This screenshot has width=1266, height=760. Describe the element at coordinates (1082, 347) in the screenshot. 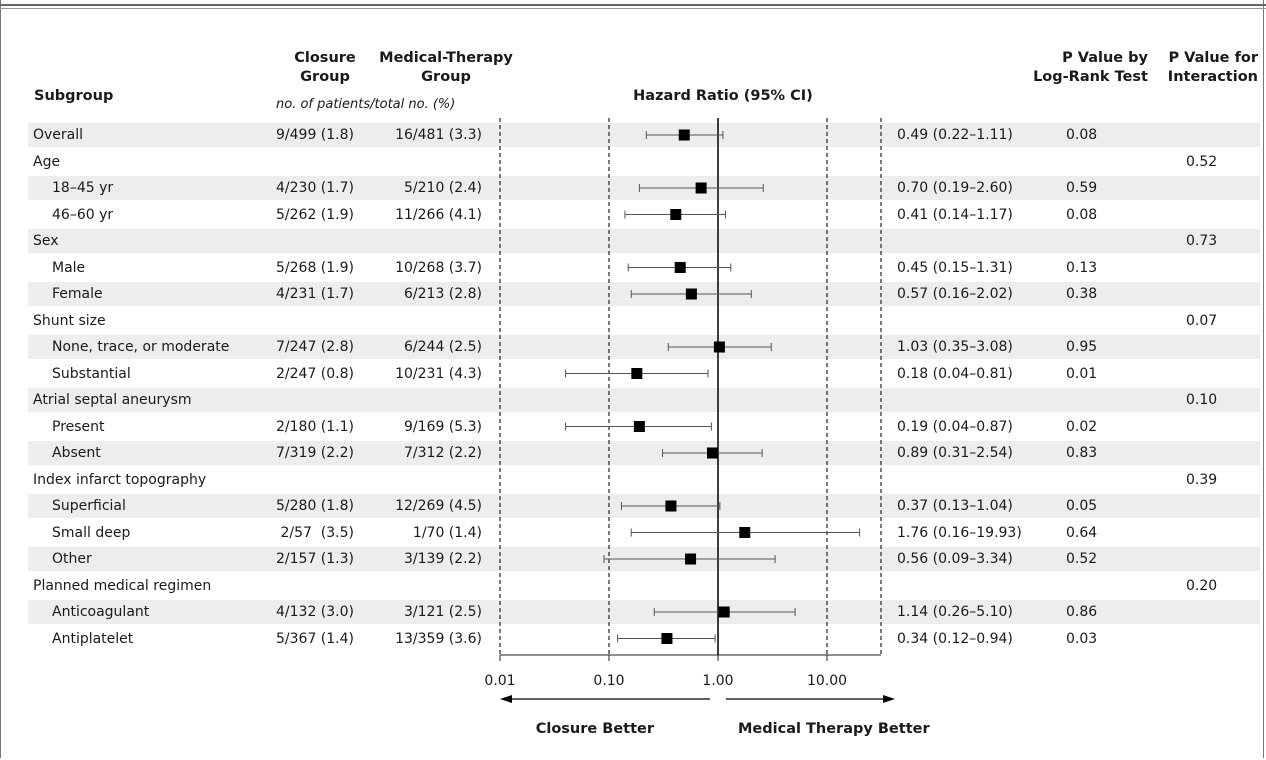

I see `p-logrank-value: 0.95` at that location.